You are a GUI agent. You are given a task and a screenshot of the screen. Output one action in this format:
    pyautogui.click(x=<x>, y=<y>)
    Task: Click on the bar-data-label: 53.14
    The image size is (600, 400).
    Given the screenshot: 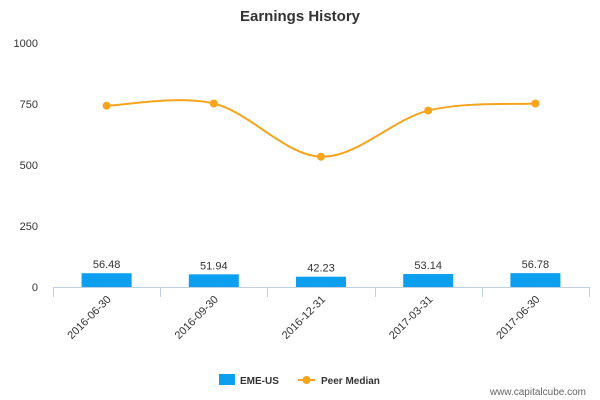 What is the action you would take?
    pyautogui.click(x=428, y=266)
    